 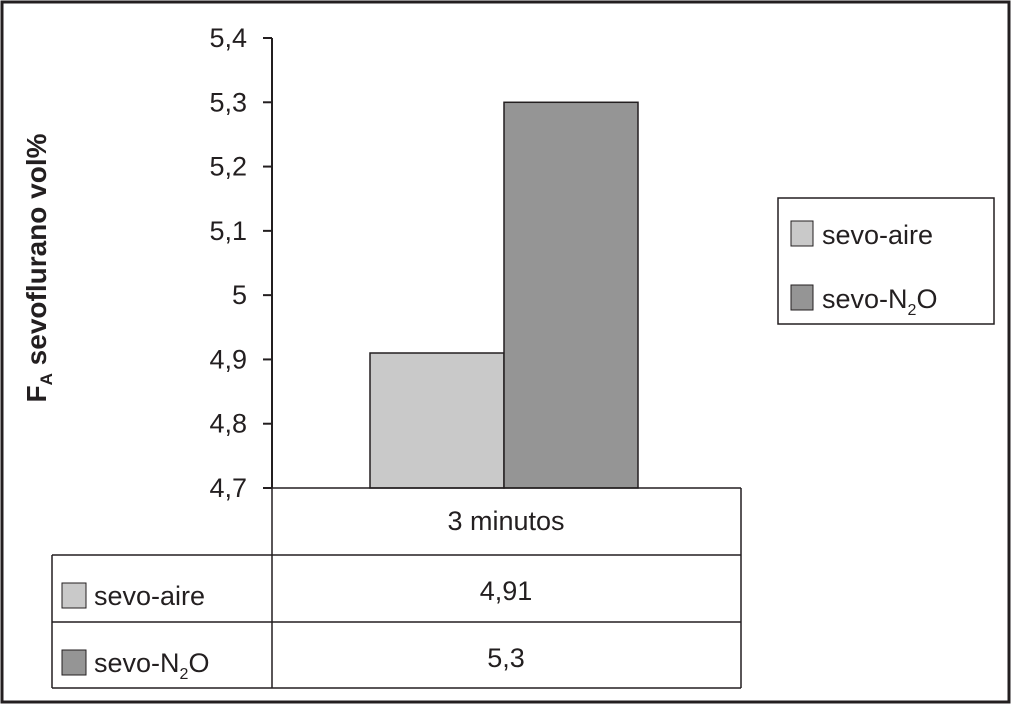 I want to click on table-category-header: 3 minutos, so click(x=505, y=521).